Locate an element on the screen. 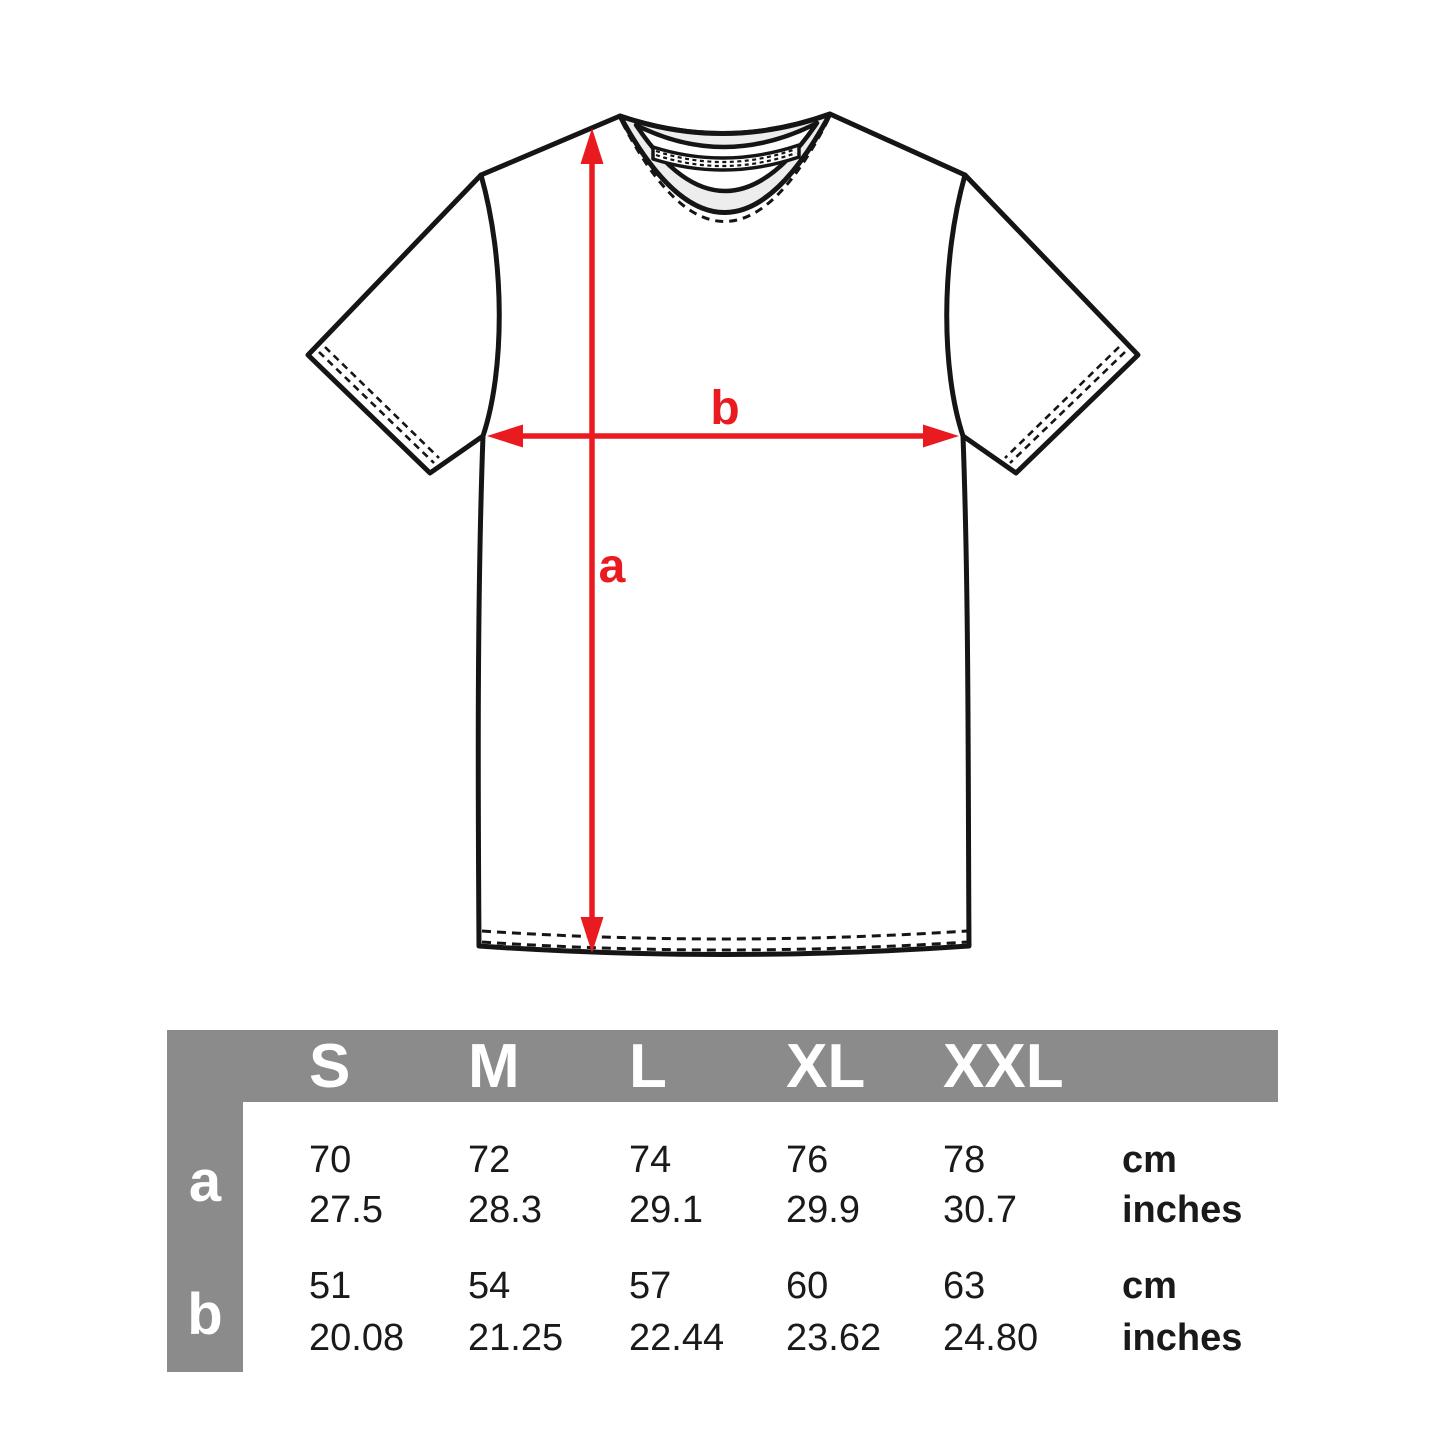 The image size is (1445, 1445). cell-b-cm-xl: 60 is located at coordinates (807, 1286).